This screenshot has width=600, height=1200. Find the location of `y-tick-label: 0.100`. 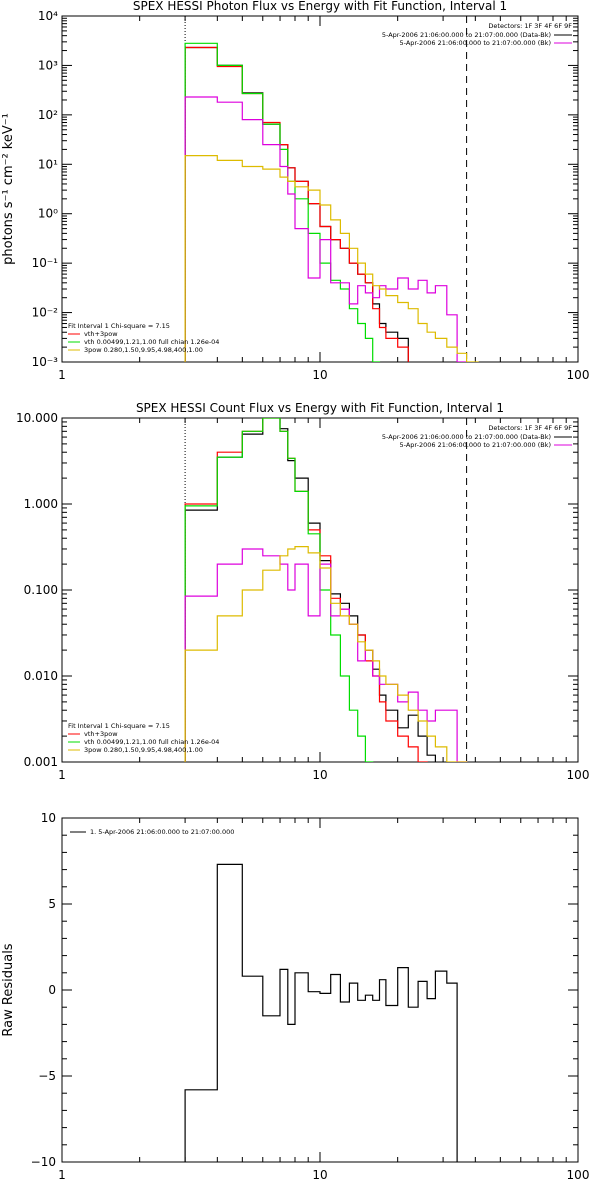

y-tick-label: 0.100 is located at coordinates (41, 590).